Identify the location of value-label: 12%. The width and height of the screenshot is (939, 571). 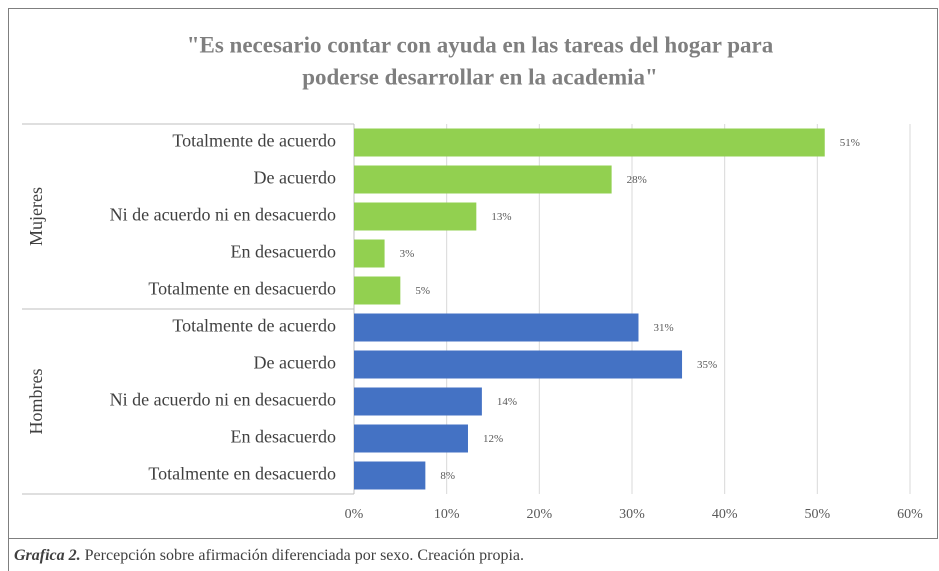
(493, 439).